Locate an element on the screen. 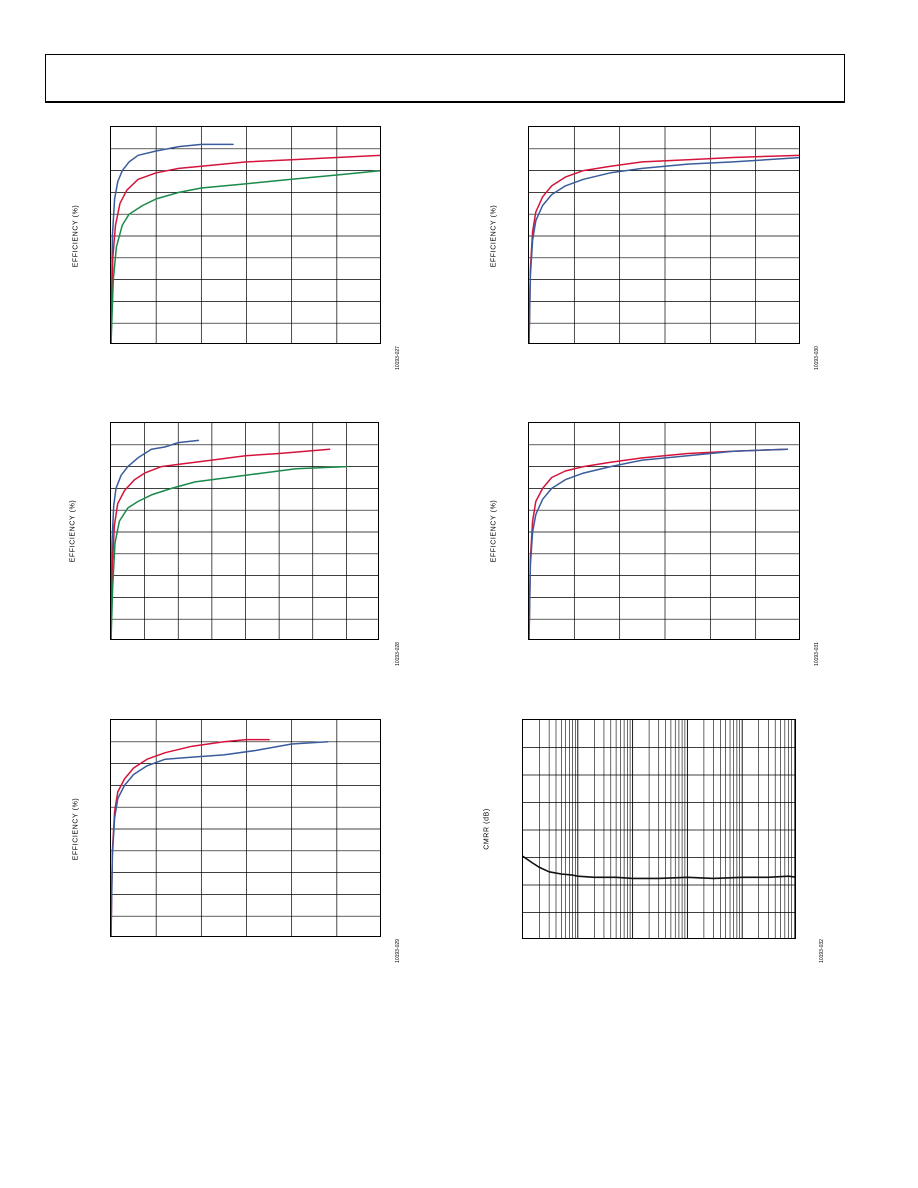  y-axis-label: CMRR (dB) is located at coordinates (487, 829).